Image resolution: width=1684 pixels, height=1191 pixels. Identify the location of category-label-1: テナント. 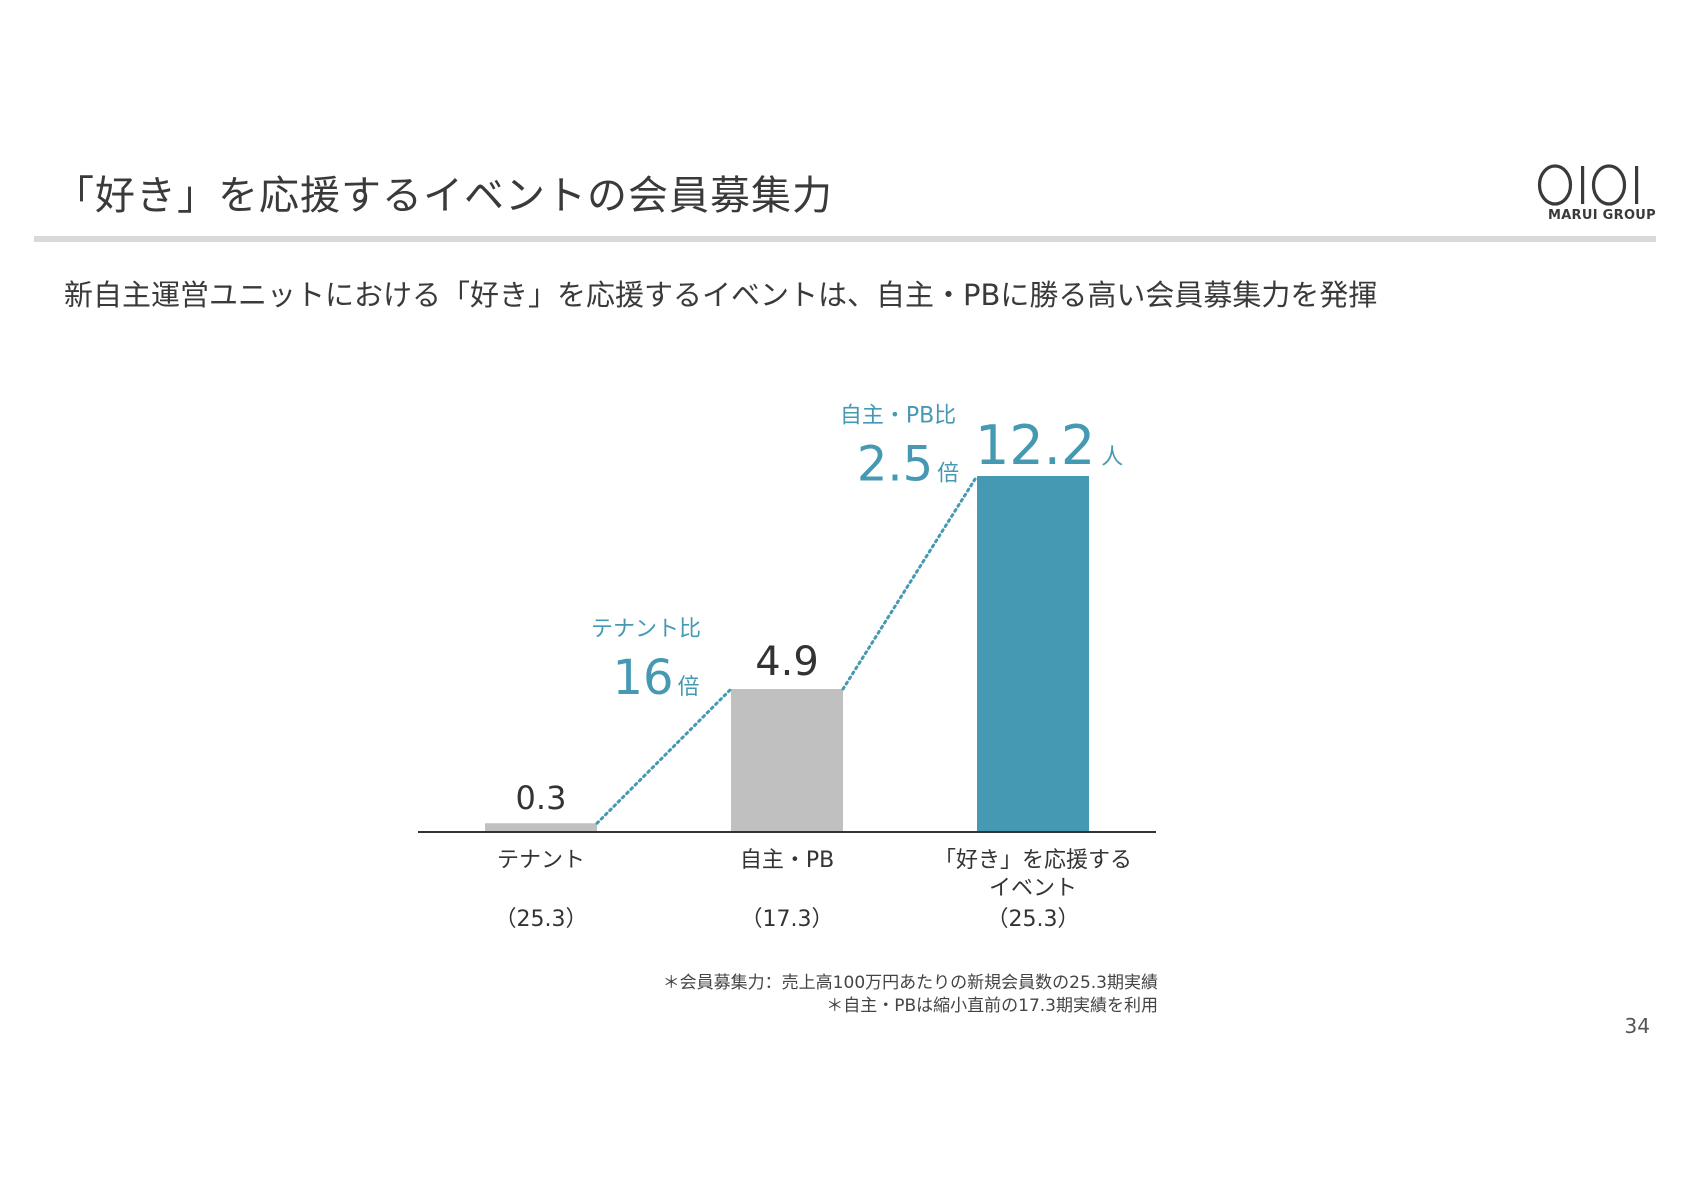
(541, 860).